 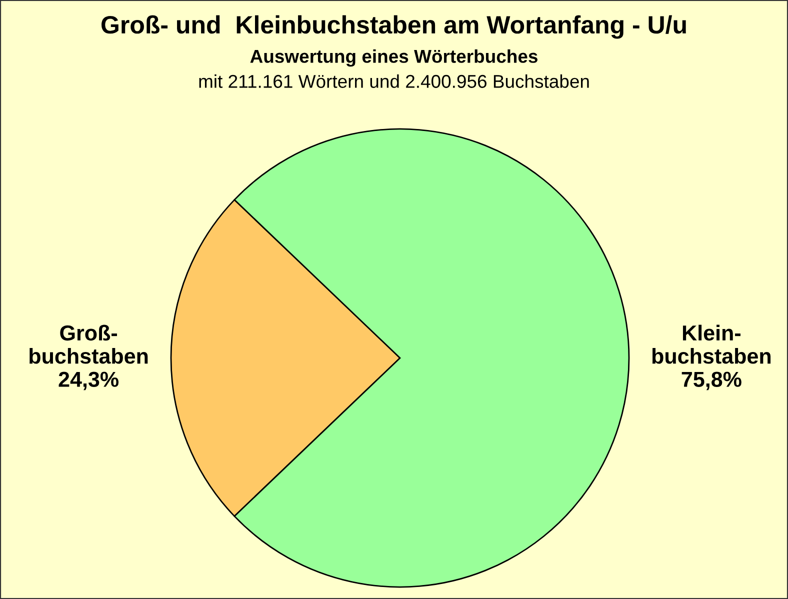 I want to click on data-label: 24,3%, so click(x=88, y=381).